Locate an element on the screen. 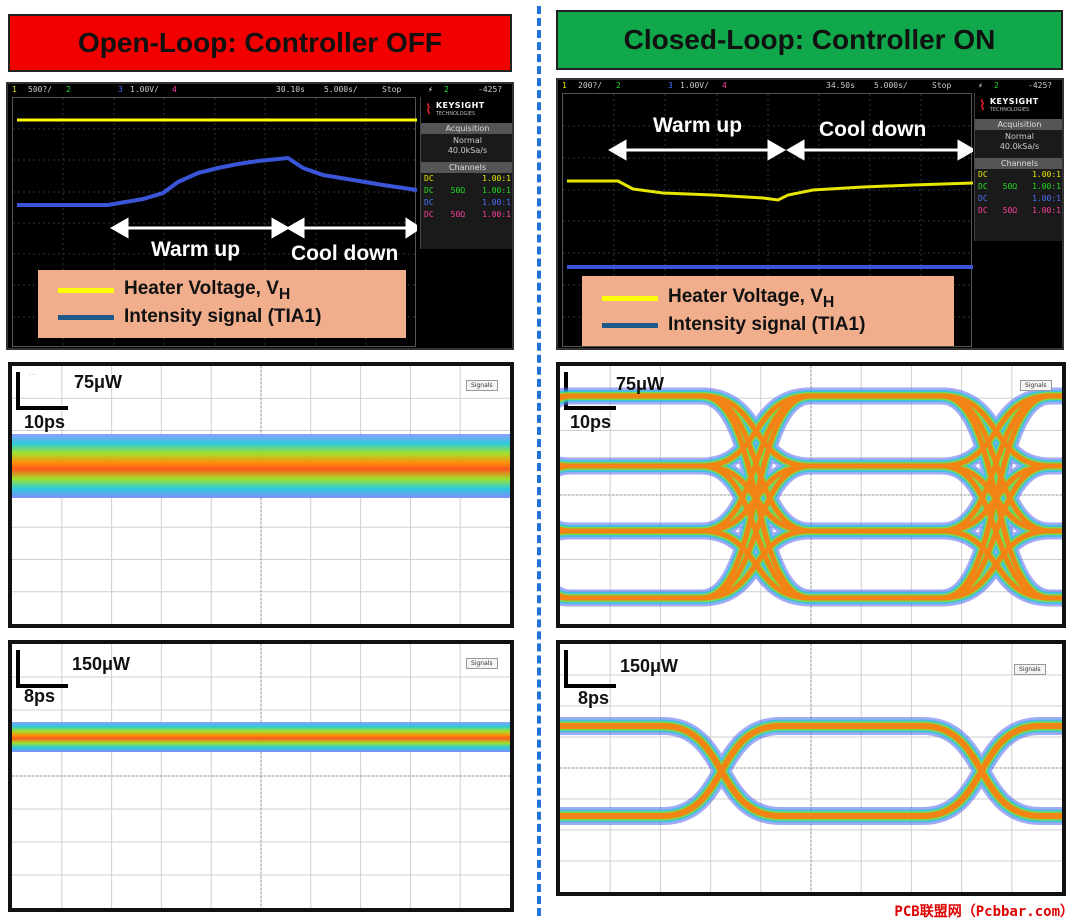  time-position: 30.10s is located at coordinates (290, 89).